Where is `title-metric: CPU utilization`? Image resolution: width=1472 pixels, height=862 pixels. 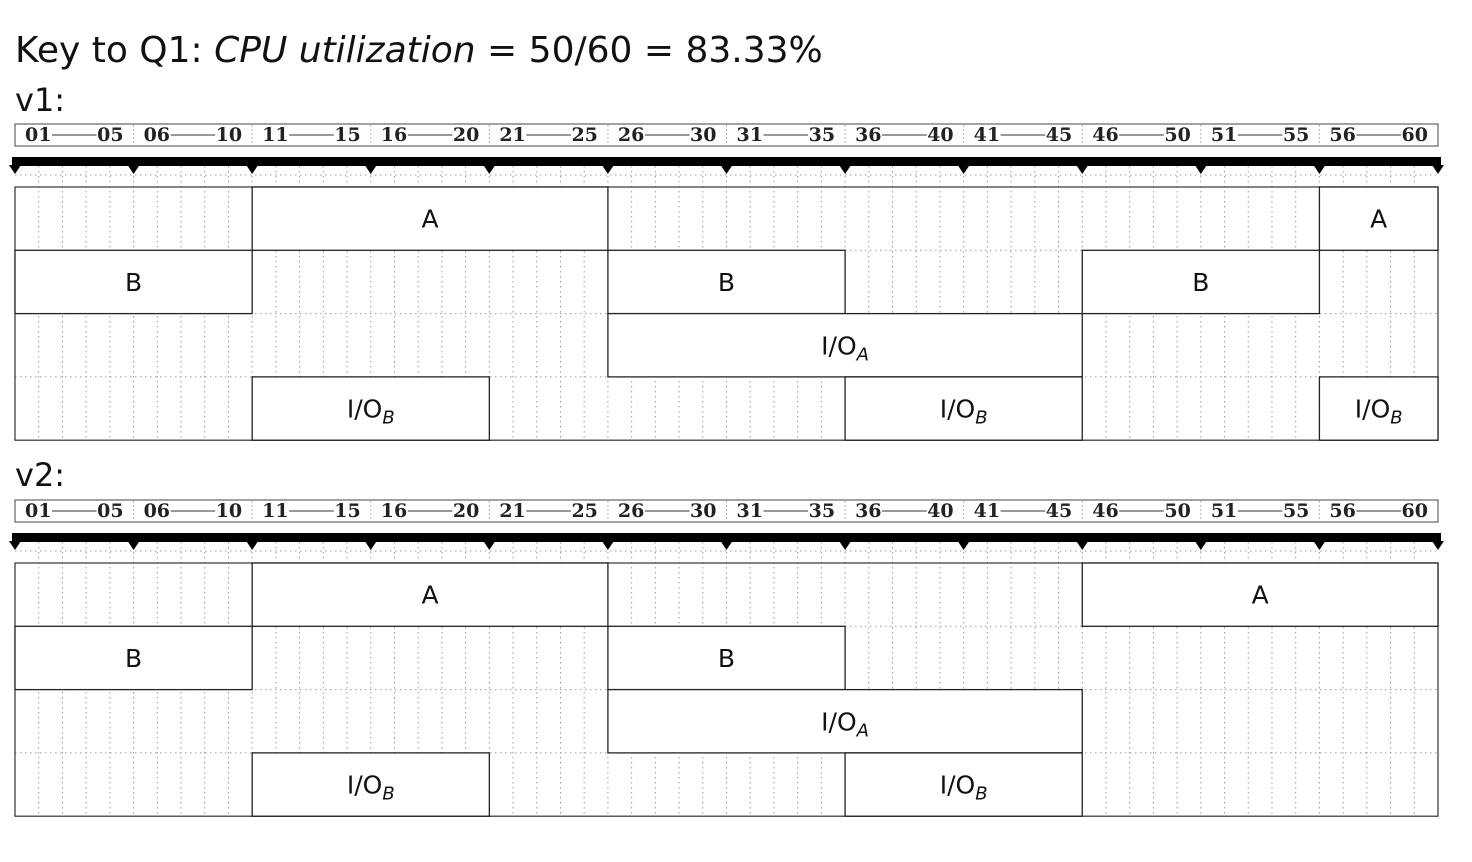
title-metric: CPU utilization is located at coordinates (345, 50).